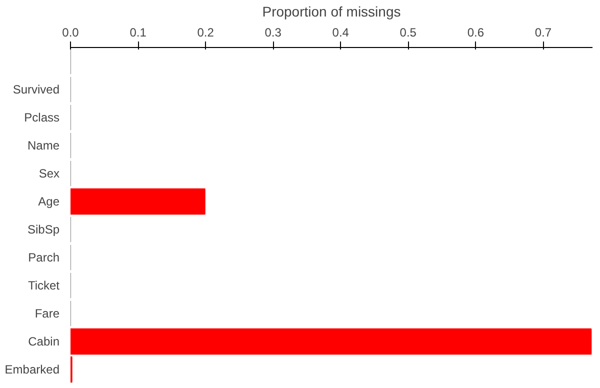  Describe the element at coordinates (47, 313) in the screenshot. I see `y-tick-label: Fare` at that location.